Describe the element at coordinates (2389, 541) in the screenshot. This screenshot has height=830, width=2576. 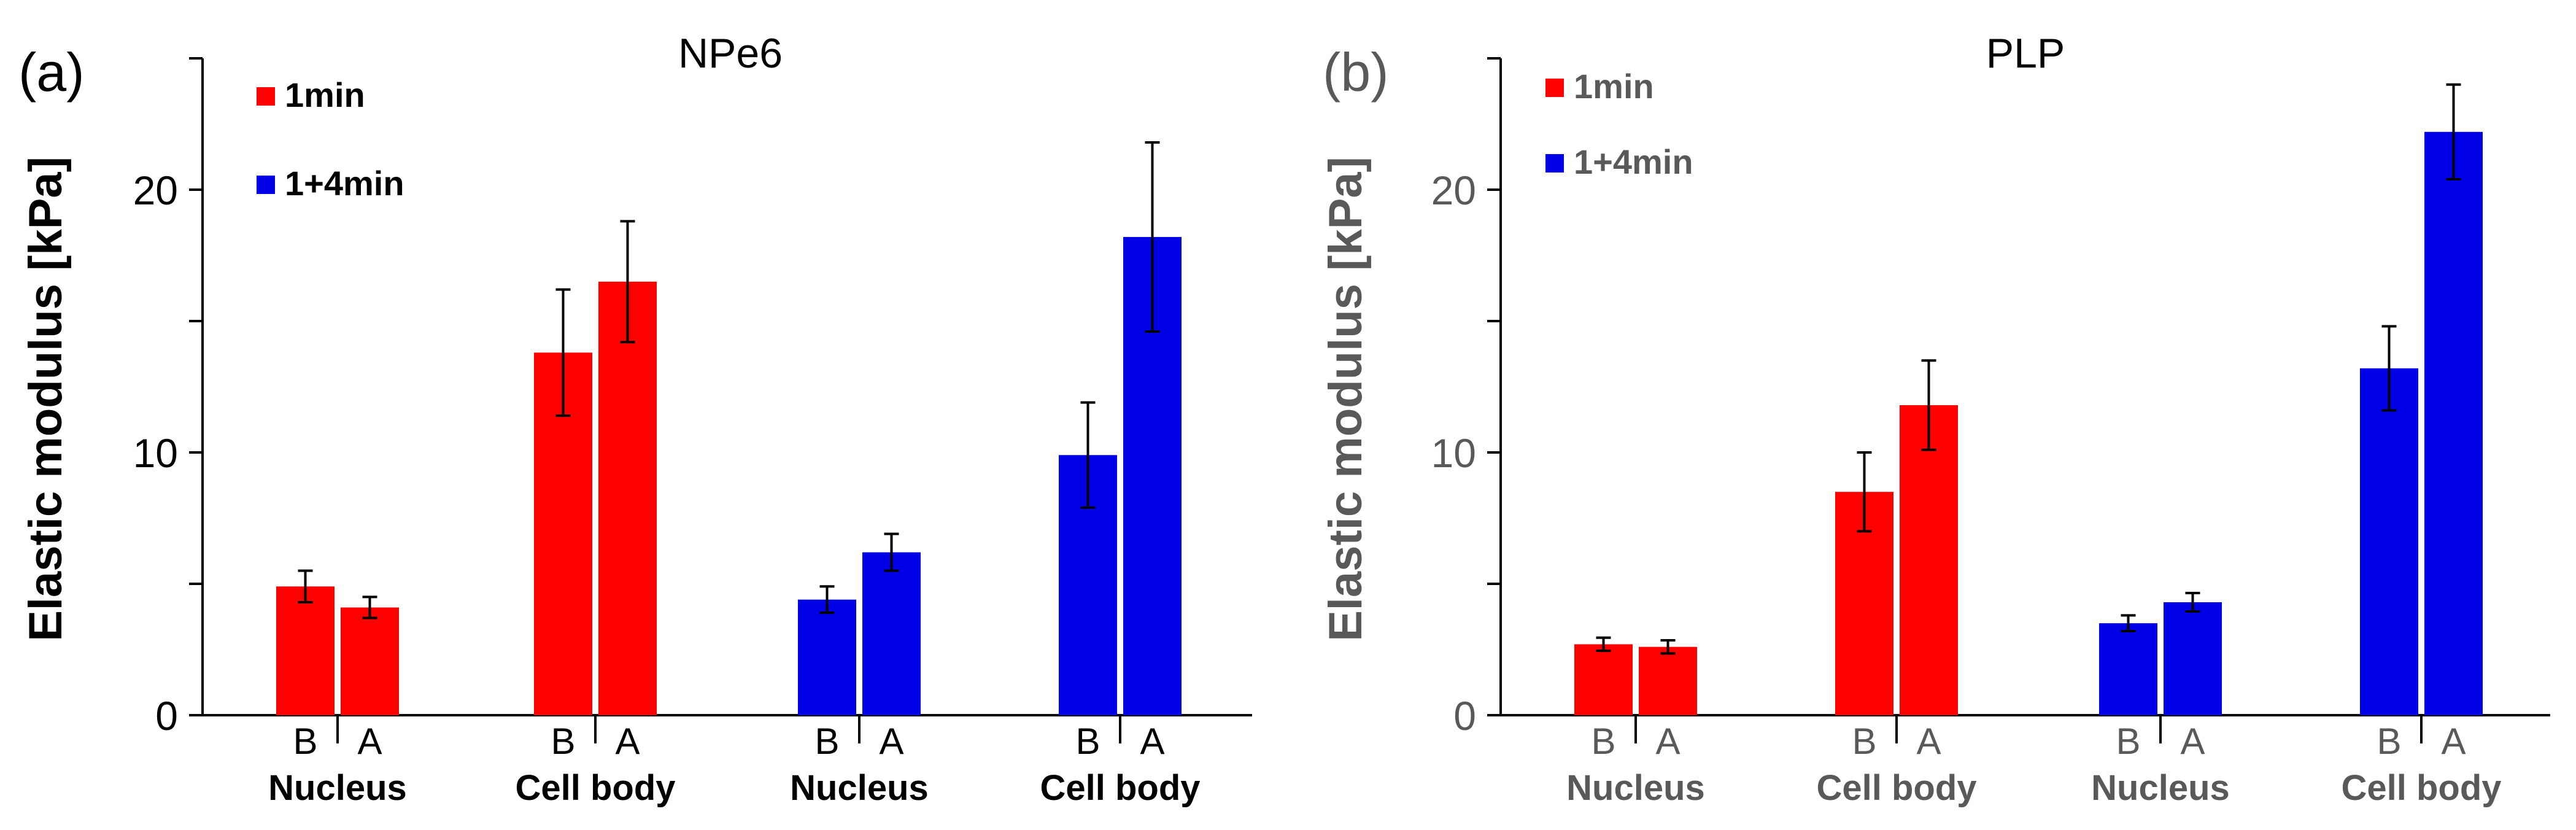
I see `bar-3-B` at that location.